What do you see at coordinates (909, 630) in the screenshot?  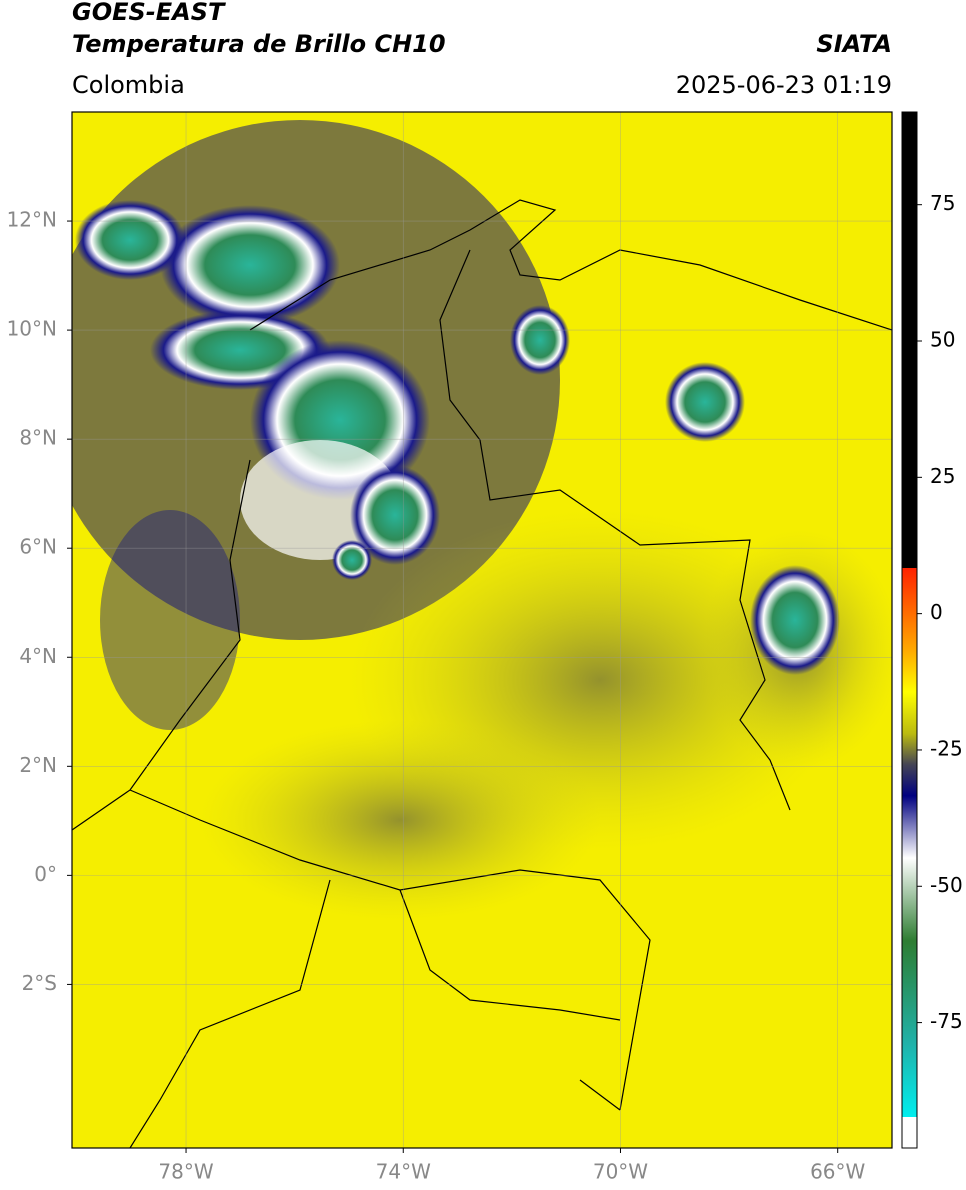 I see `colorbar` at bounding box center [909, 630].